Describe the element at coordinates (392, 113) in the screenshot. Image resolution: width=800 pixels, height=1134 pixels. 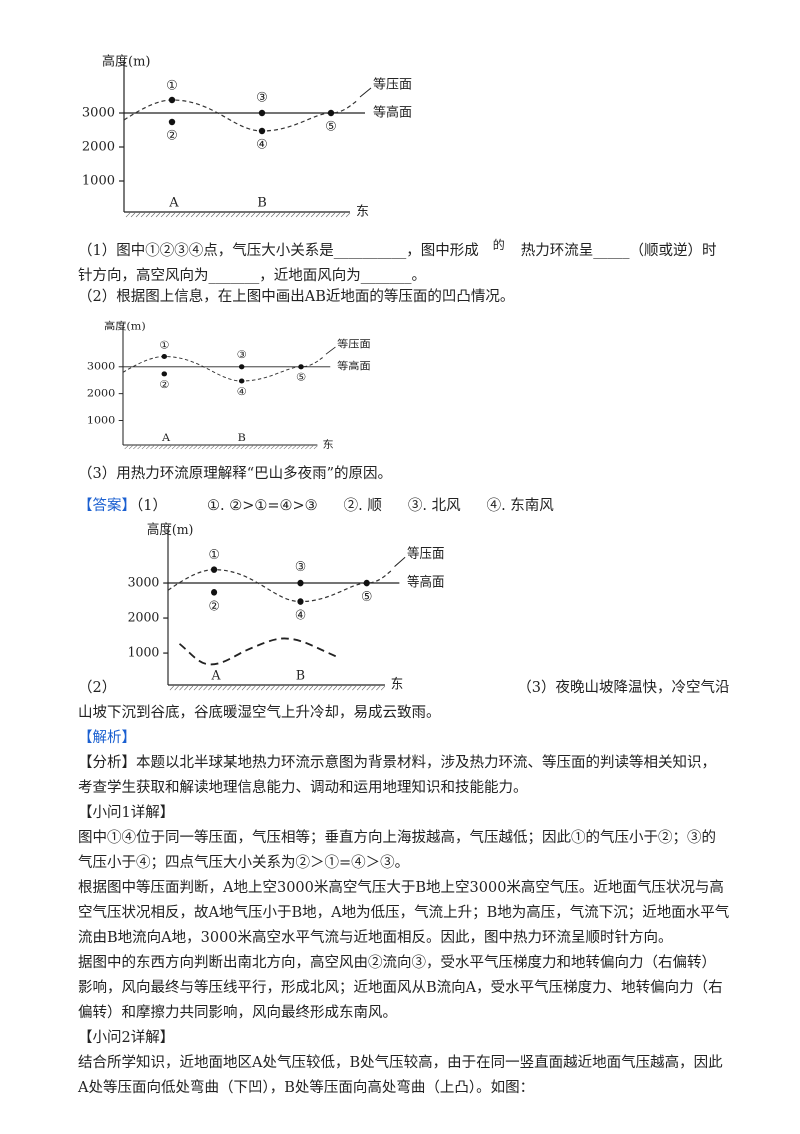
I see `label: 等高面` at that location.